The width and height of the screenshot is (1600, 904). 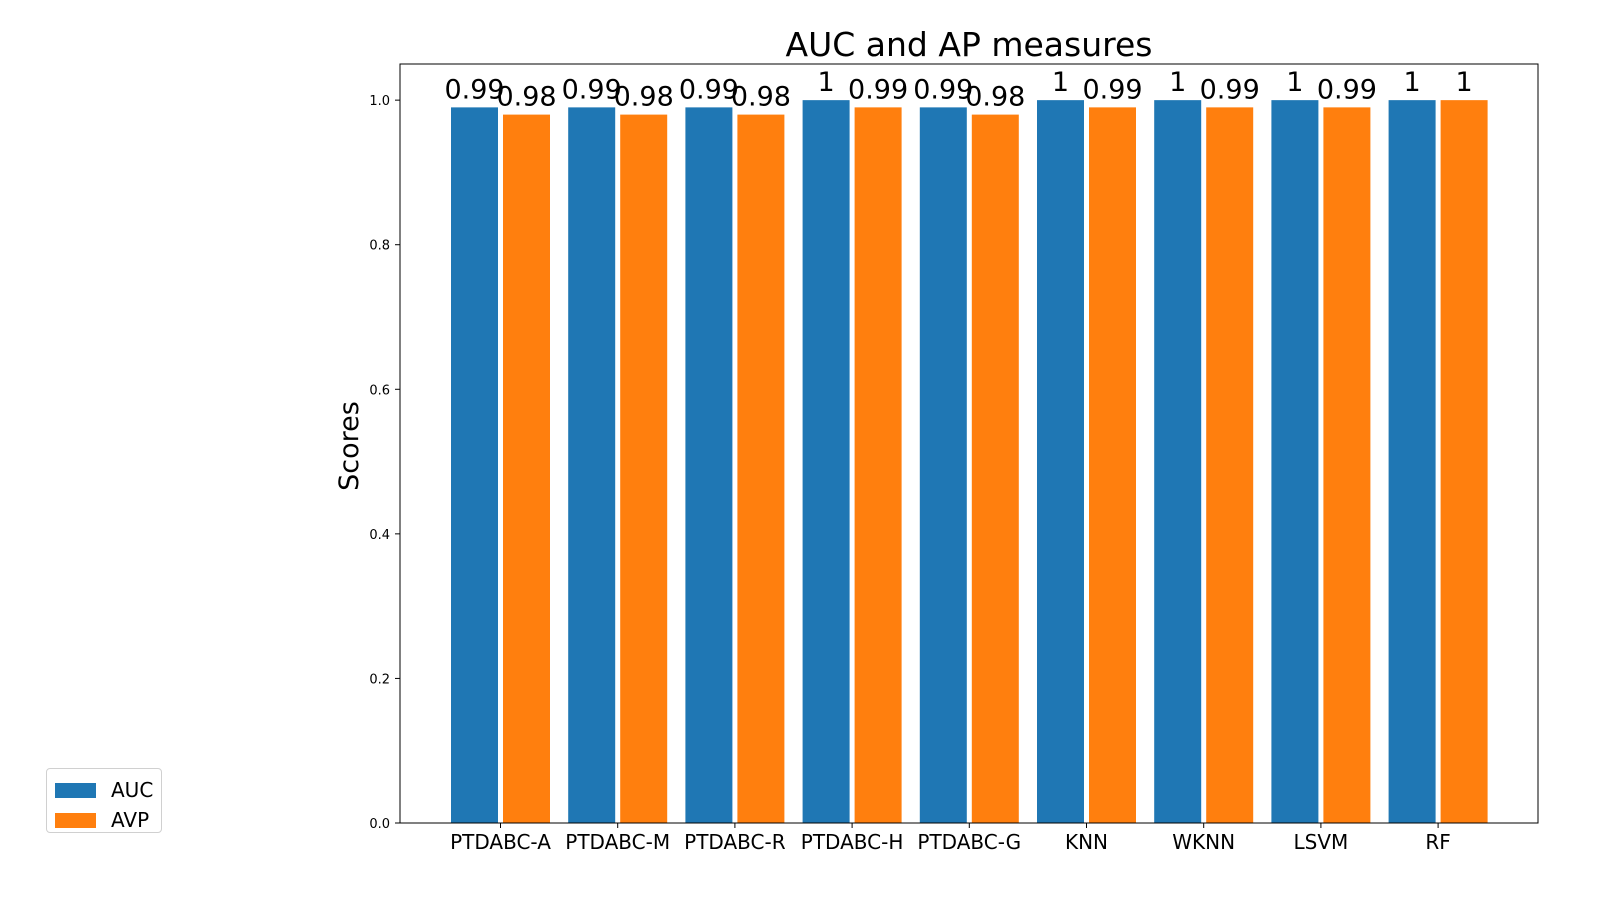 What do you see at coordinates (379, 390) in the screenshot?
I see `y-tick-label-0-6: 0.6` at bounding box center [379, 390].